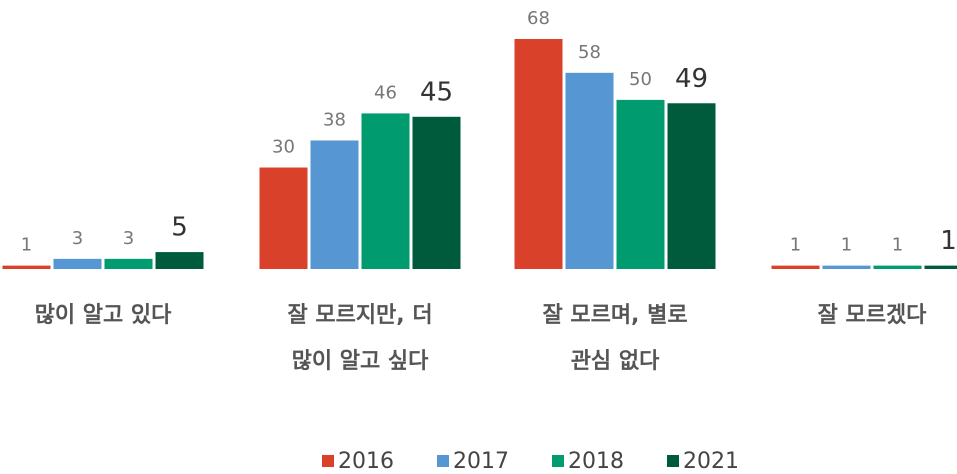 This screenshot has height=474, width=957. What do you see at coordinates (596, 461) in the screenshot?
I see `legend-label: 2018` at bounding box center [596, 461].